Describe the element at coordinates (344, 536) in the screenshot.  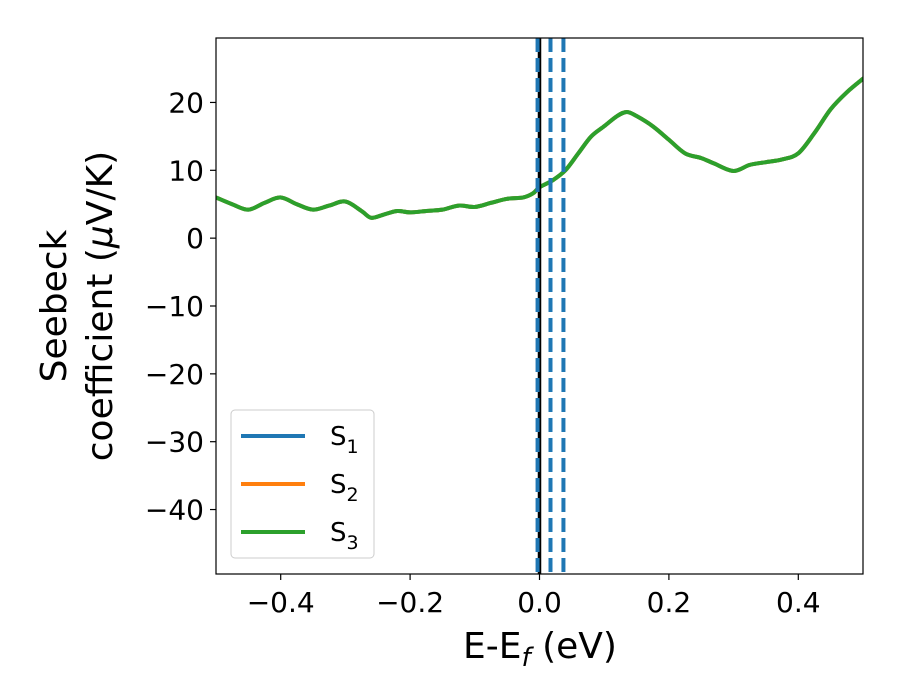
I see `legend-label: S3` at that location.